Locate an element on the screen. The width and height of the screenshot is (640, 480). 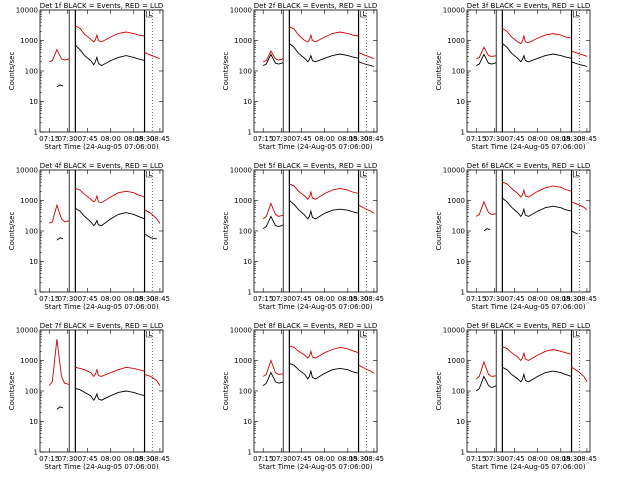
chart-title: Det 8f BLACK = Events, RED = LLD is located at coordinates (315, 326).